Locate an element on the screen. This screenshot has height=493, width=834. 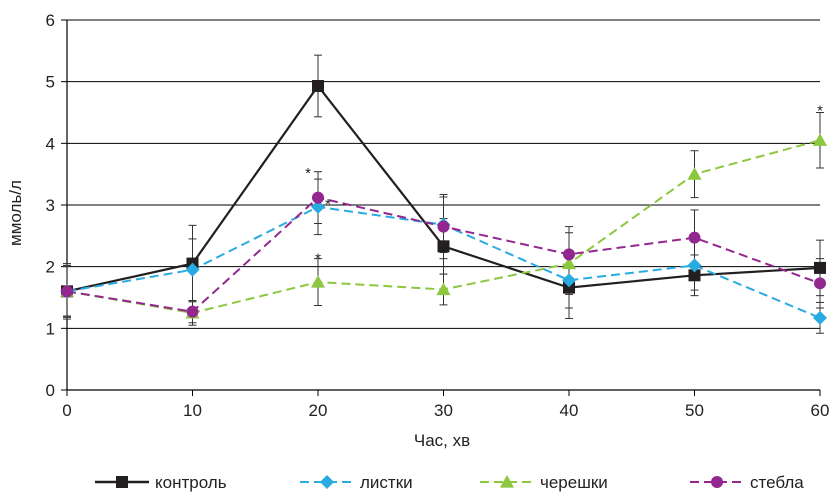
legend-item-3: стебла is located at coordinates (747, 482).